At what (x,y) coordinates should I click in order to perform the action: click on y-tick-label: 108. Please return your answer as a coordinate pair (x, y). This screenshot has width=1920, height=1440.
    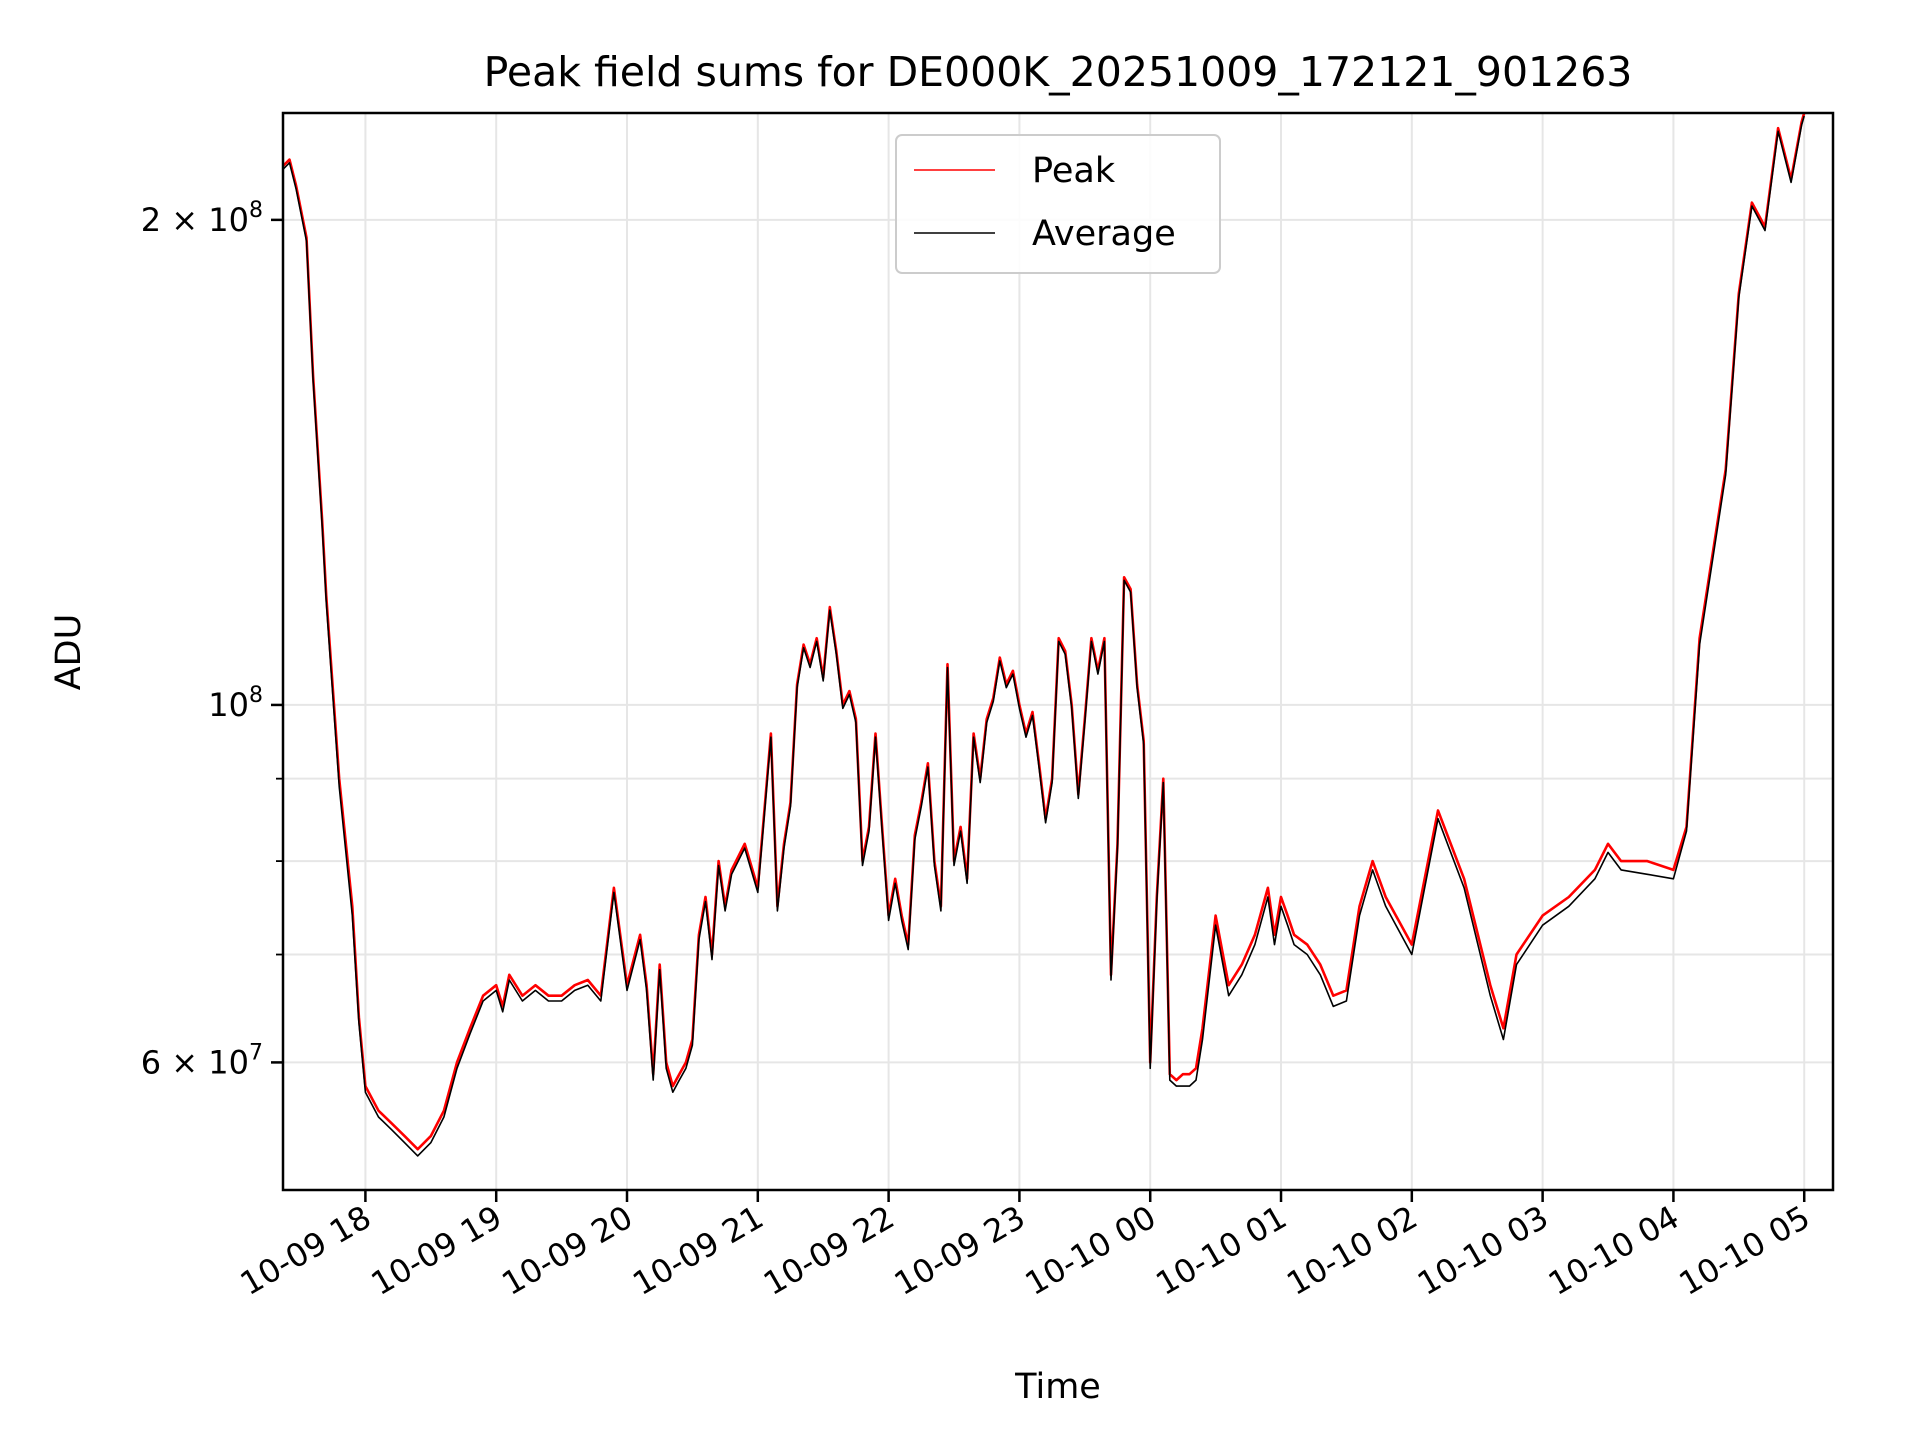
    Looking at the image, I should click on (235, 703).